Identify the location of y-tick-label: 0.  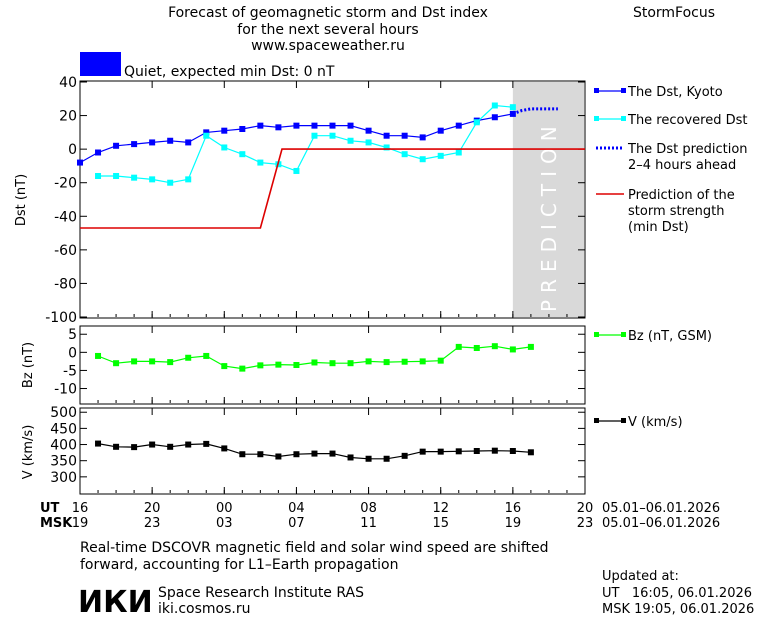
(72, 150).